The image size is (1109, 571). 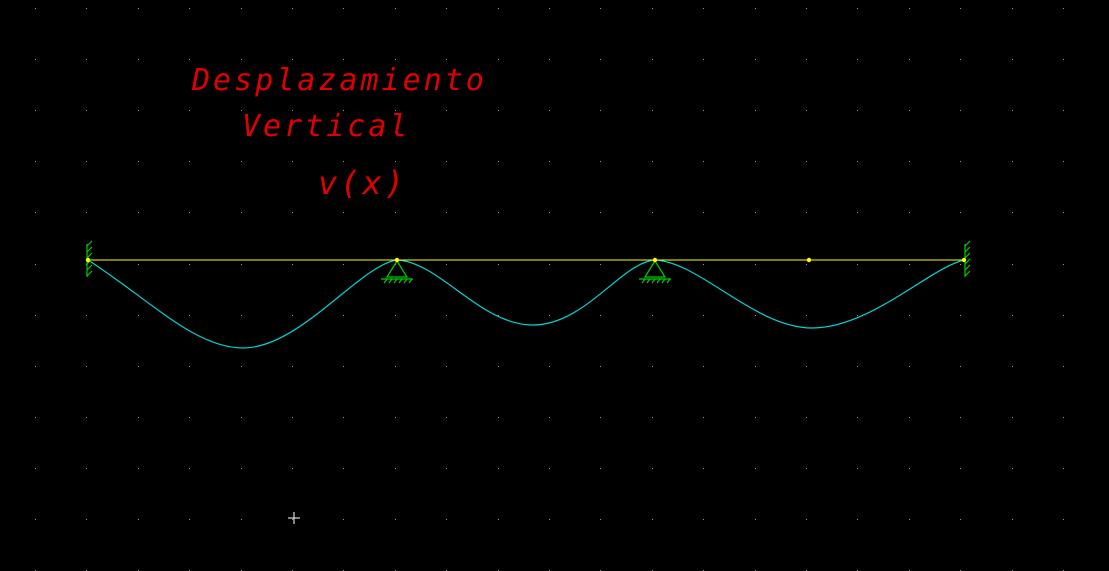 What do you see at coordinates (362, 183) in the screenshot?
I see `annotation-function: v(x)` at bounding box center [362, 183].